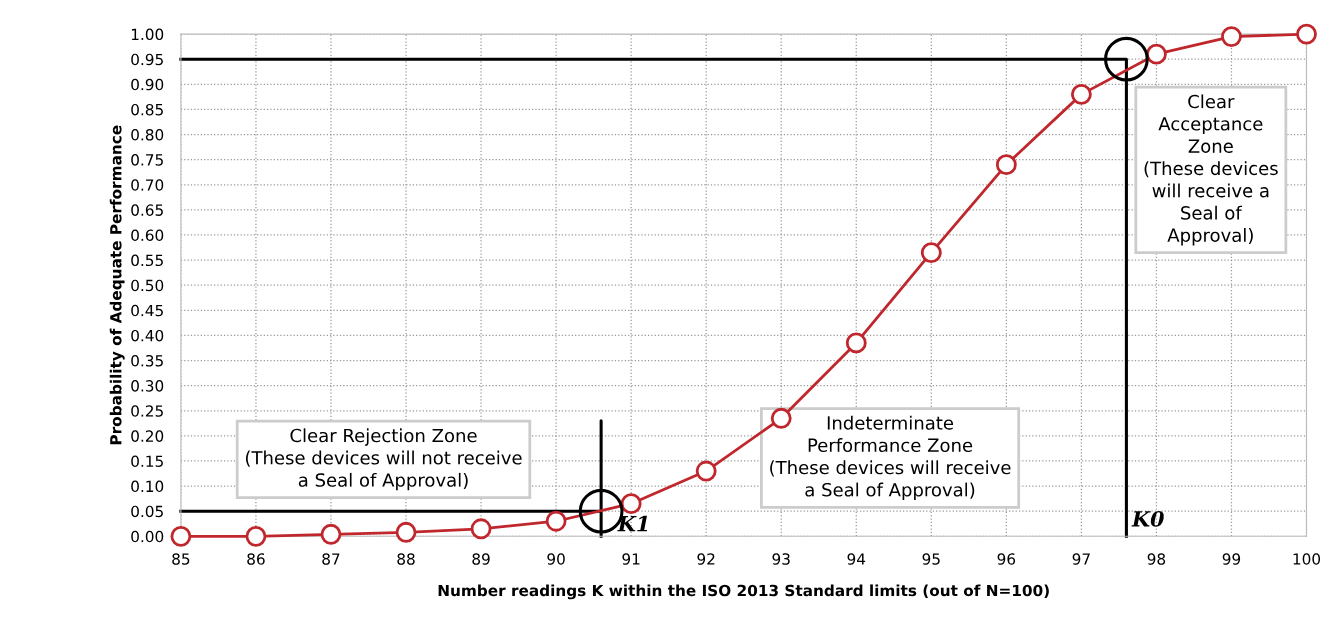 The width and height of the screenshot is (1340, 620). What do you see at coordinates (631, 559) in the screenshot?
I see `x-tick-label: 91` at bounding box center [631, 559].